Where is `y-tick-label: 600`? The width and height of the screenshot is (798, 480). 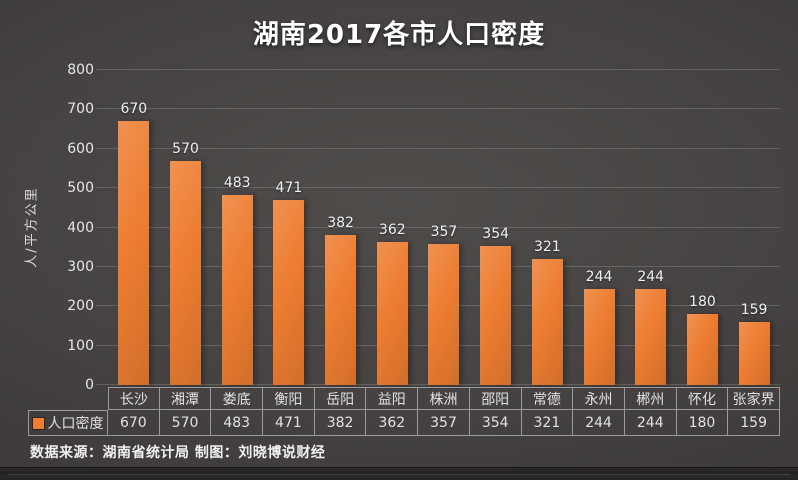 y-tick-label: 600 is located at coordinates (80, 148).